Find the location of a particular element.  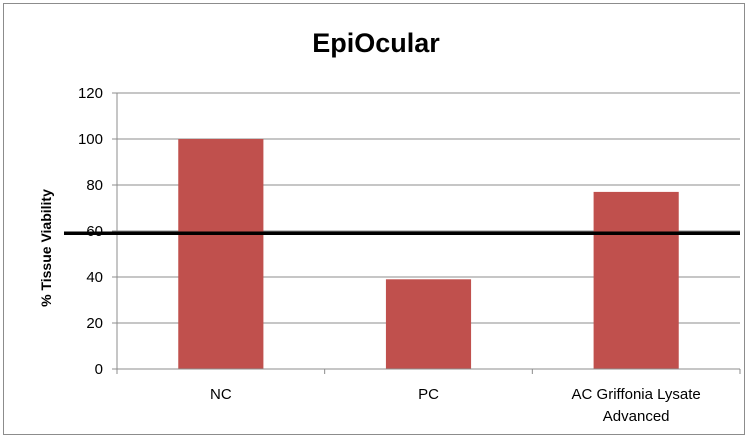

y-tick-label: 120 is located at coordinates (90, 93).